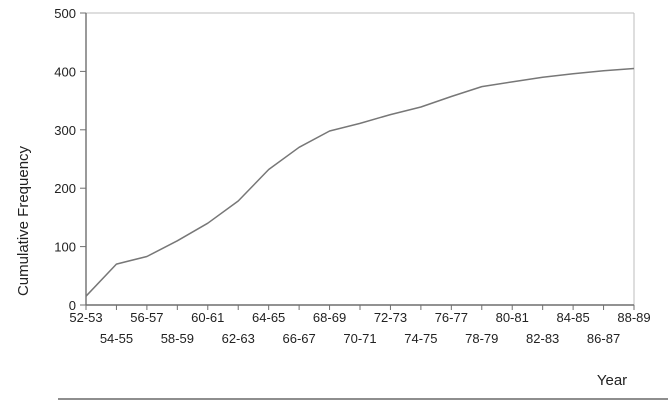 This screenshot has height=403, width=668. I want to click on x-tick-label: 88-89, so click(633, 317).